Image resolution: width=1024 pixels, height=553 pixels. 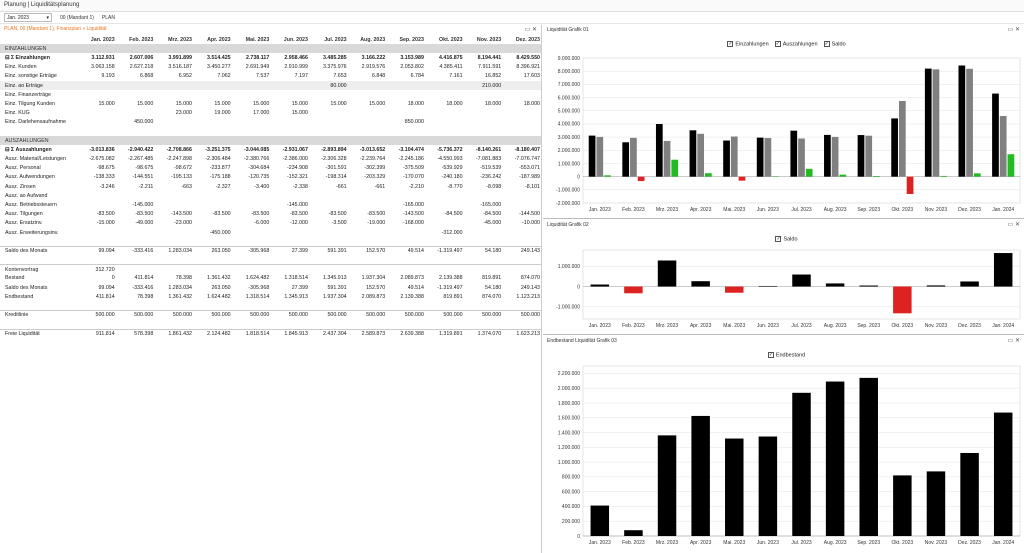 What do you see at coordinates (494, 186) in the screenshot?
I see `table-cell: -8.098` at bounding box center [494, 186].